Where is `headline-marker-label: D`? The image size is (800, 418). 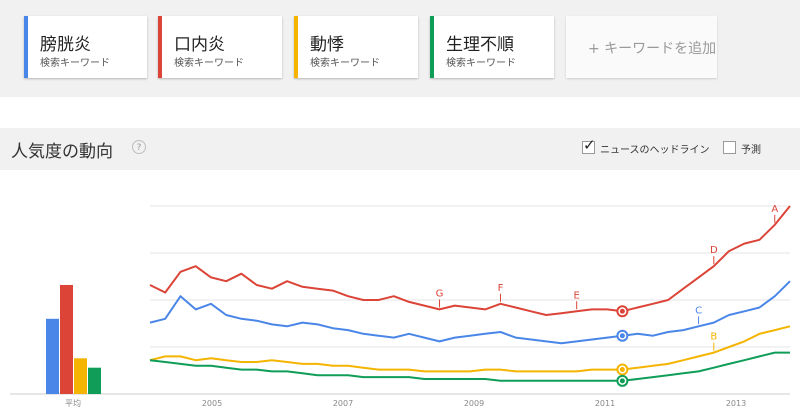
headline-marker-label: D is located at coordinates (714, 250).